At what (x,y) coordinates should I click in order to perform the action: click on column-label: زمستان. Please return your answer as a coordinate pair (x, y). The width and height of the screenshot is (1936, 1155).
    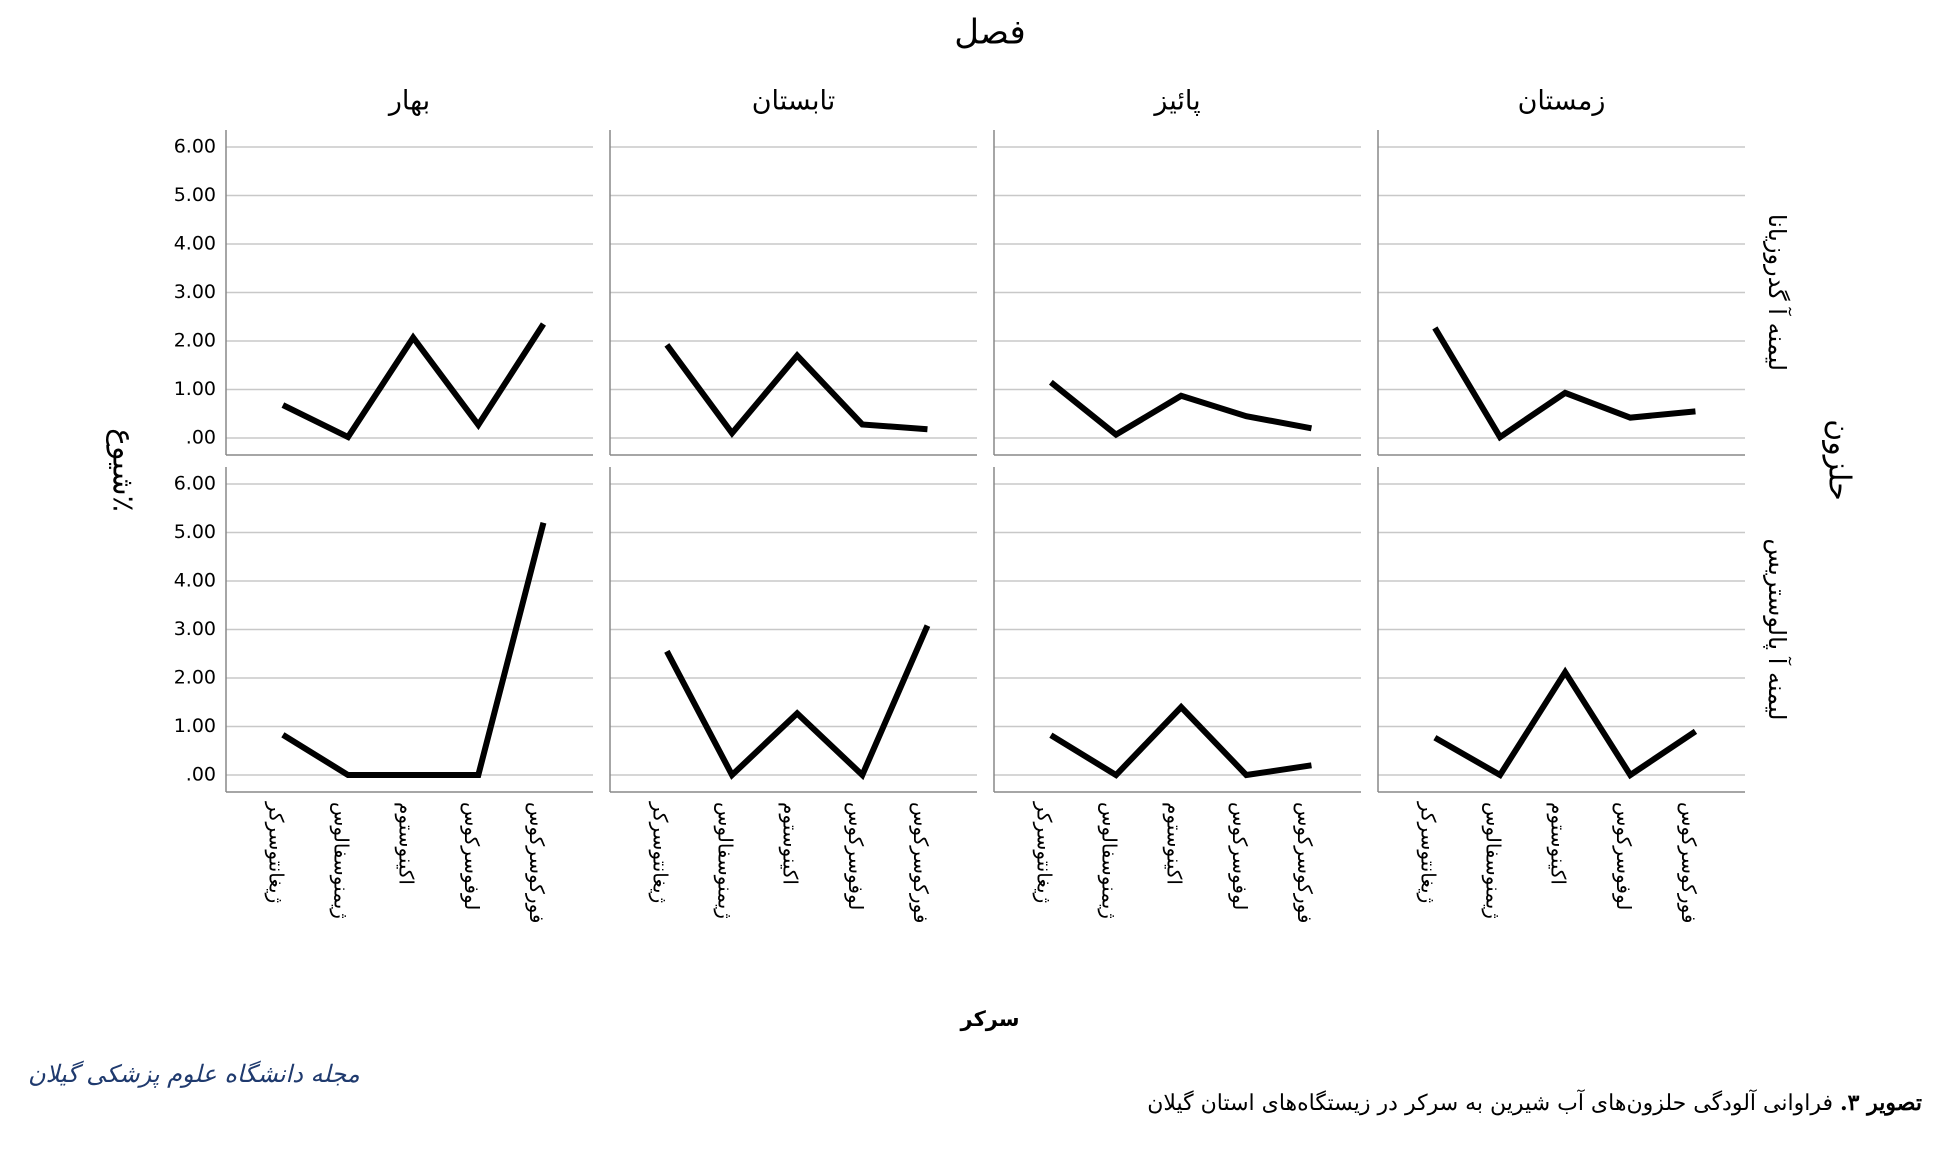
    Looking at the image, I should click on (1562, 101).